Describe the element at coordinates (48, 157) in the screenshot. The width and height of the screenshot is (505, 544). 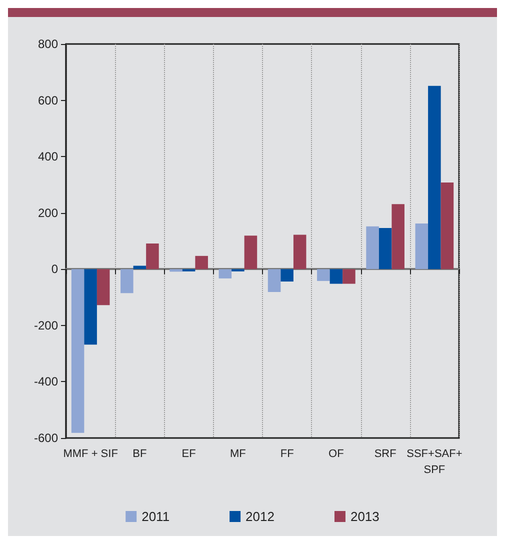
I see `y-tick-label: 400` at that location.